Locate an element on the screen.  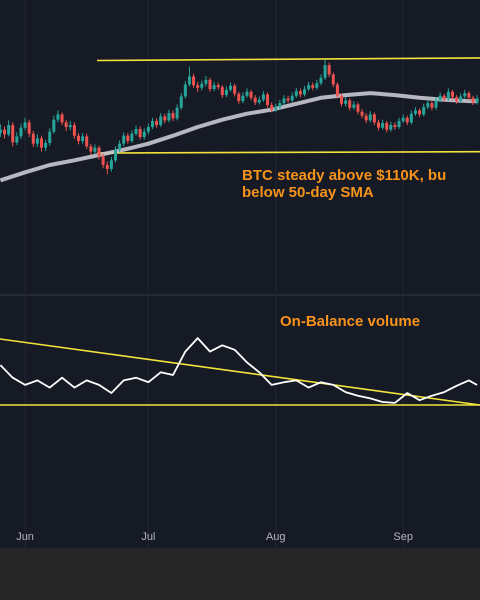
obv-line is located at coordinates (239, 370).